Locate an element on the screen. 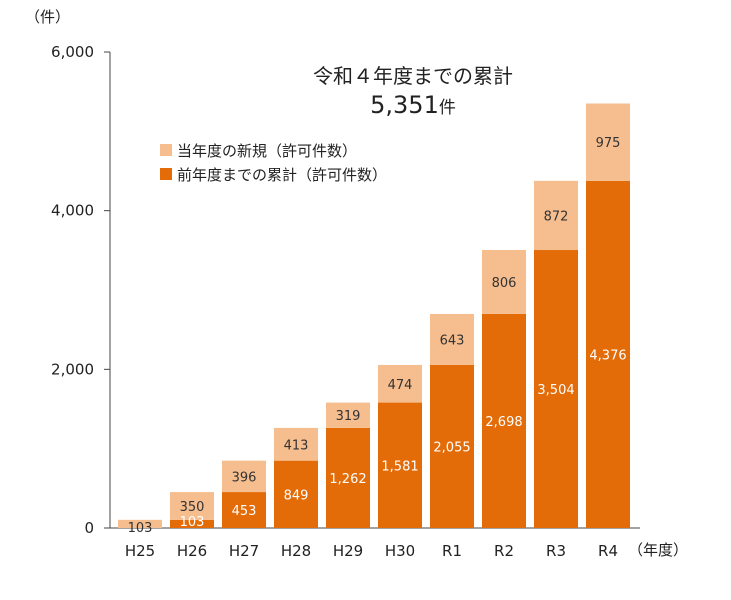  data-label-cumulative: 849 is located at coordinates (296, 495).